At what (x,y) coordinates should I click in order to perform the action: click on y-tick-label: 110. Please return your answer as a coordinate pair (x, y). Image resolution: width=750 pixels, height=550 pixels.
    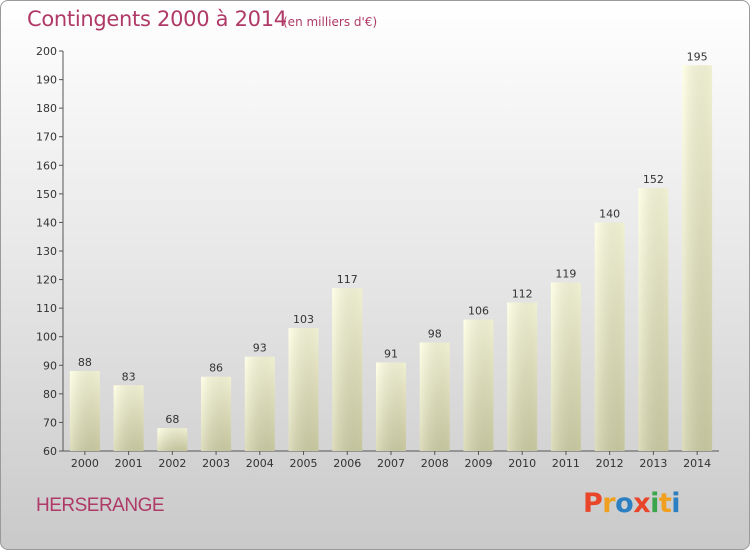
    Looking at the image, I should click on (46, 308).